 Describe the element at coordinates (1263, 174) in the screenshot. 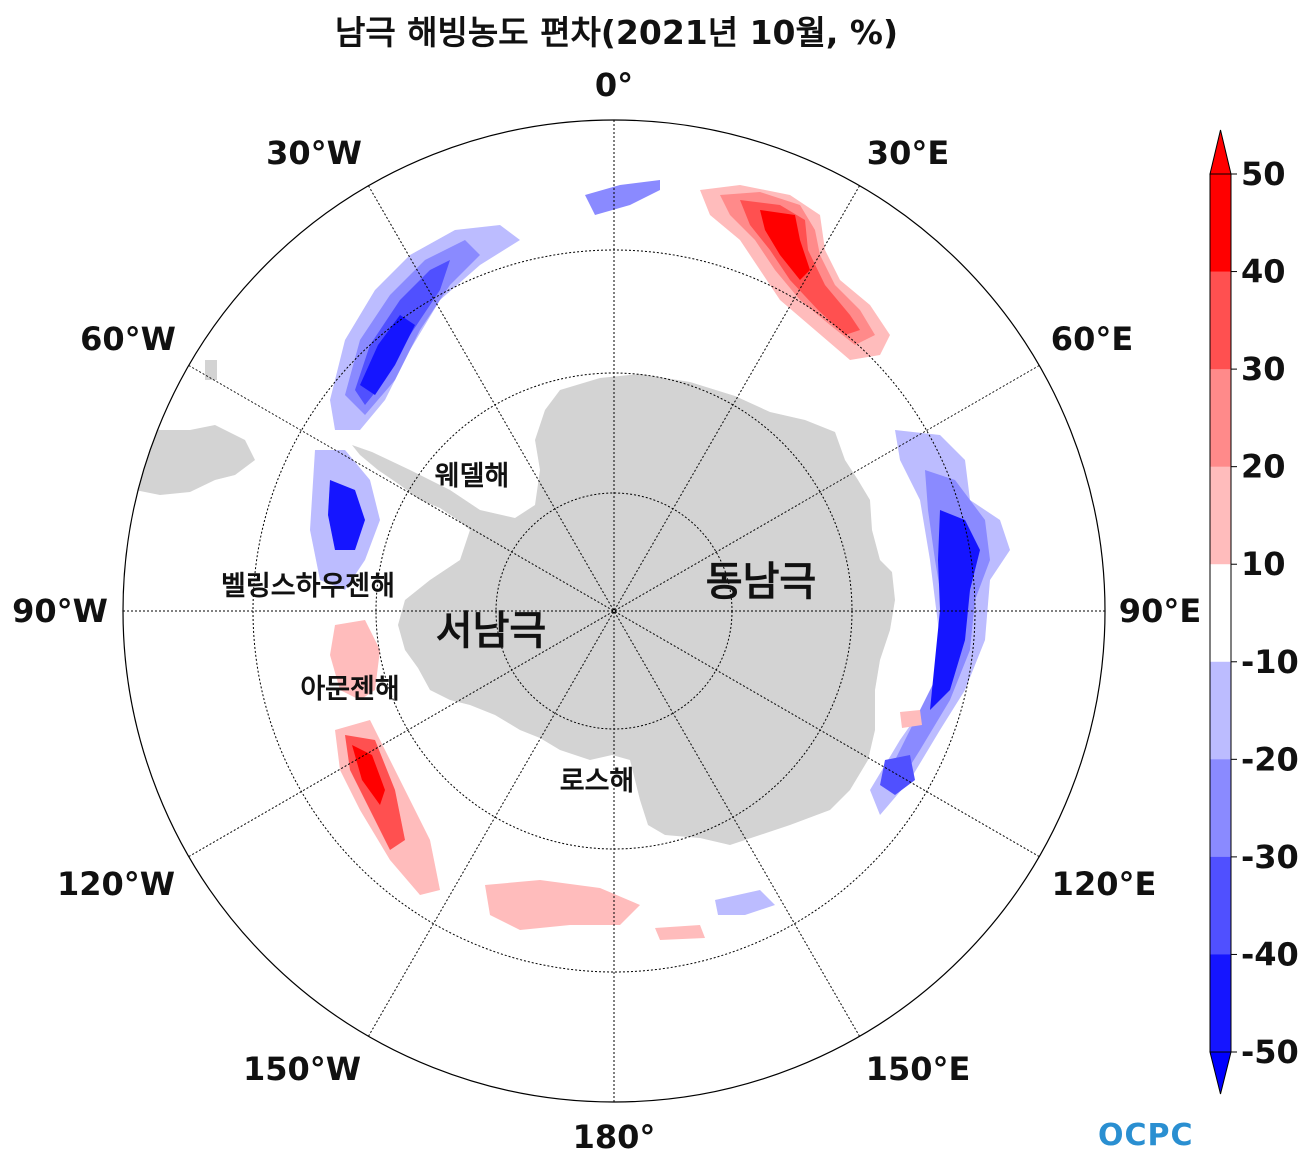

I see `colorbar-tick-label: 50` at that location.